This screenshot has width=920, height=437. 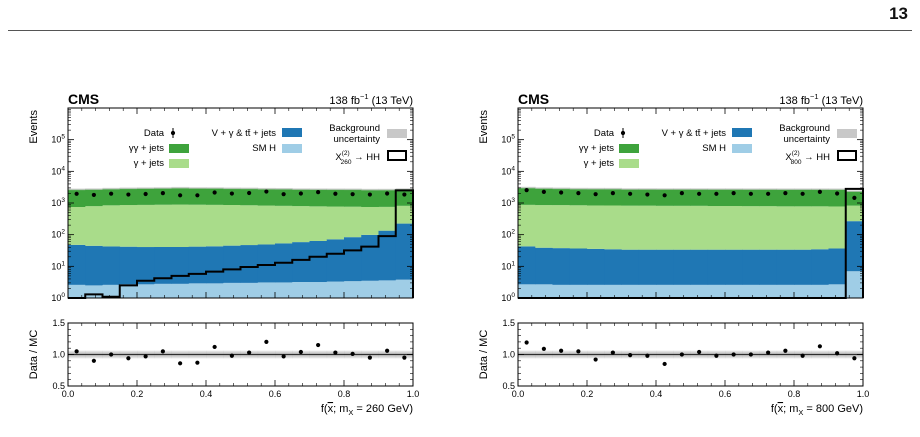 What do you see at coordinates (367, 410) in the screenshot?
I see `x-axis-label: f(x; mX = 260 GeV)` at bounding box center [367, 410].